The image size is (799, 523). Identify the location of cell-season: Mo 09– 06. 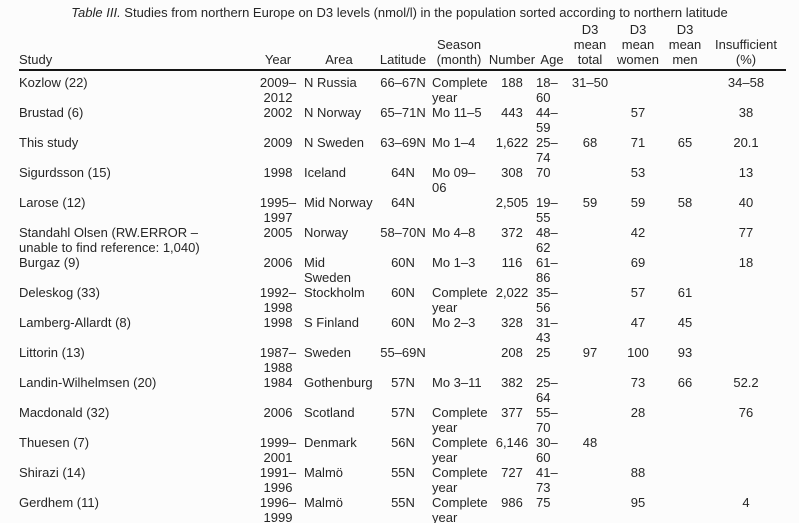
(454, 180).